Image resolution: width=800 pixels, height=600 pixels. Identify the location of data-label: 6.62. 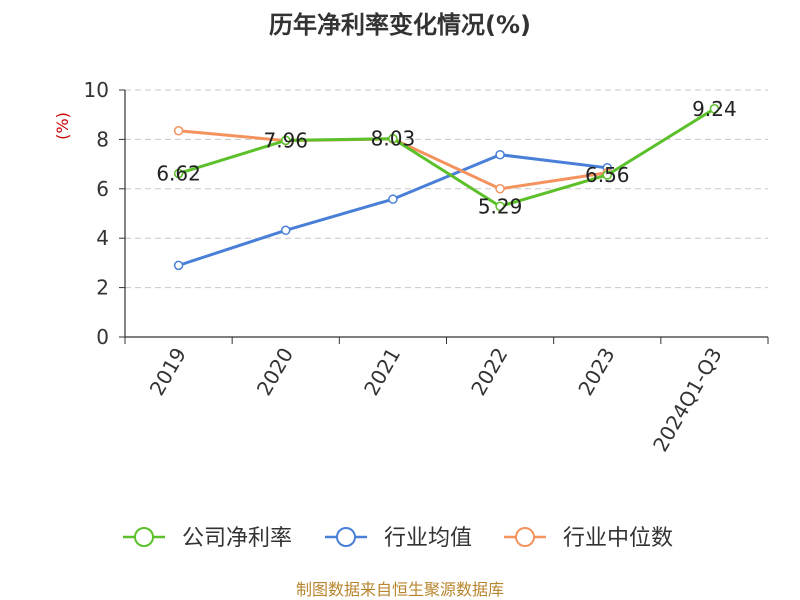
(178, 173).